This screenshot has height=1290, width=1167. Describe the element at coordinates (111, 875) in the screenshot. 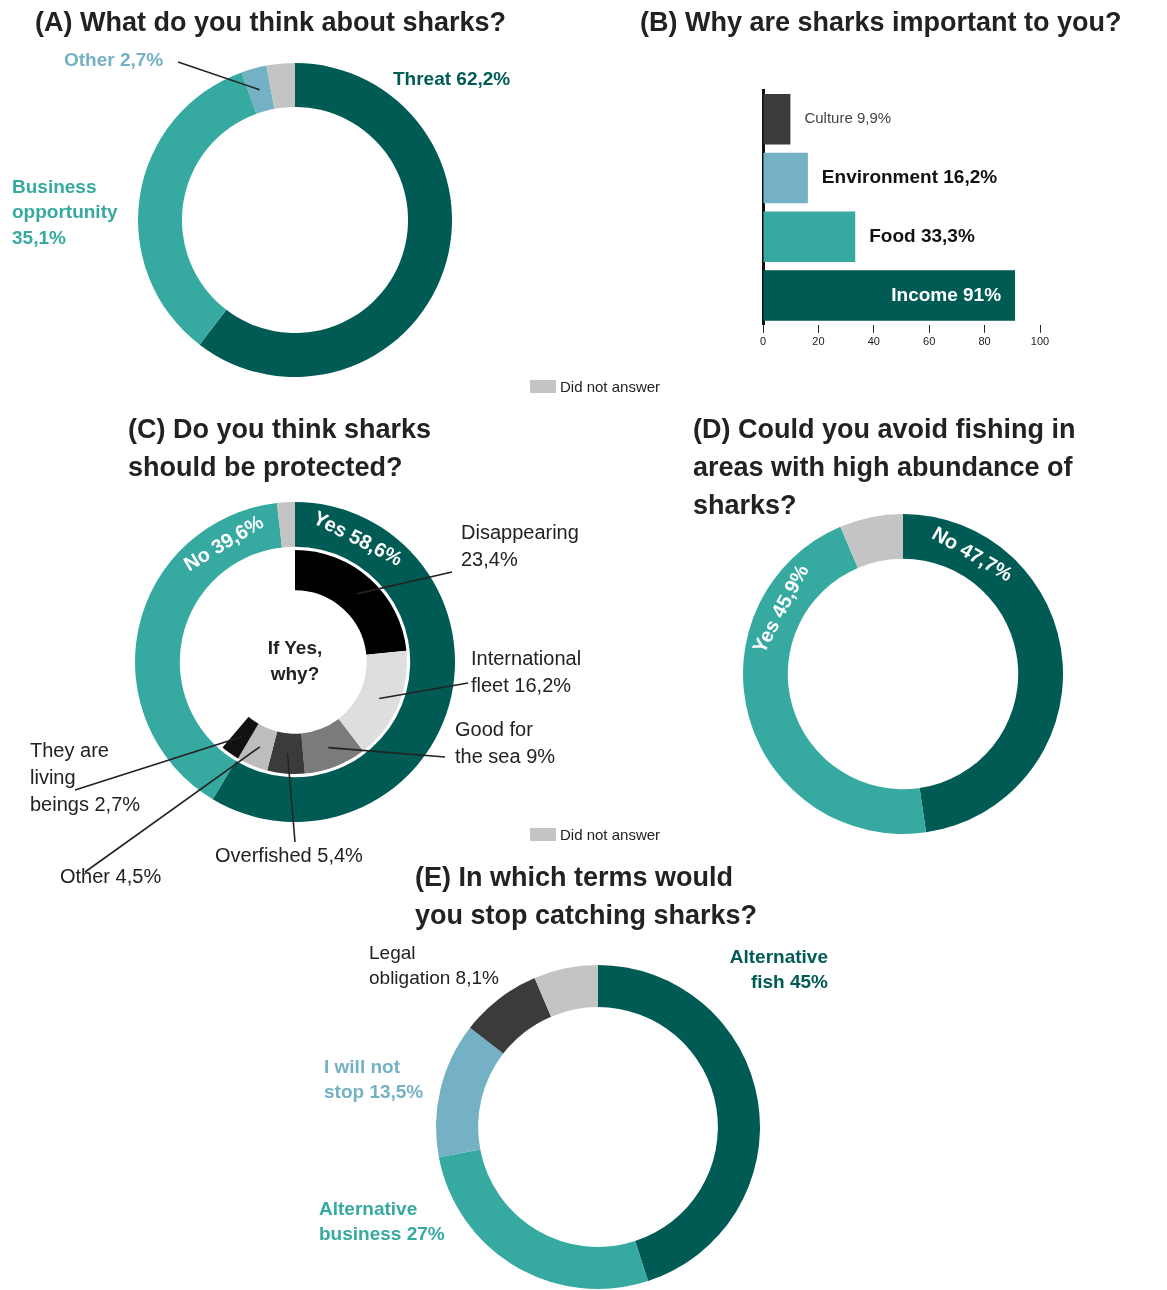

I see `slice-label: Other 4,5%` at that location.